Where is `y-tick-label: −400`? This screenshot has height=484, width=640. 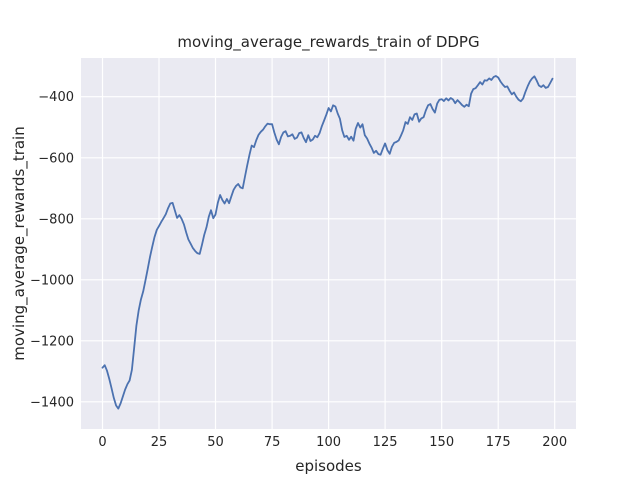
y-tick-label: −400 is located at coordinates (56, 97).